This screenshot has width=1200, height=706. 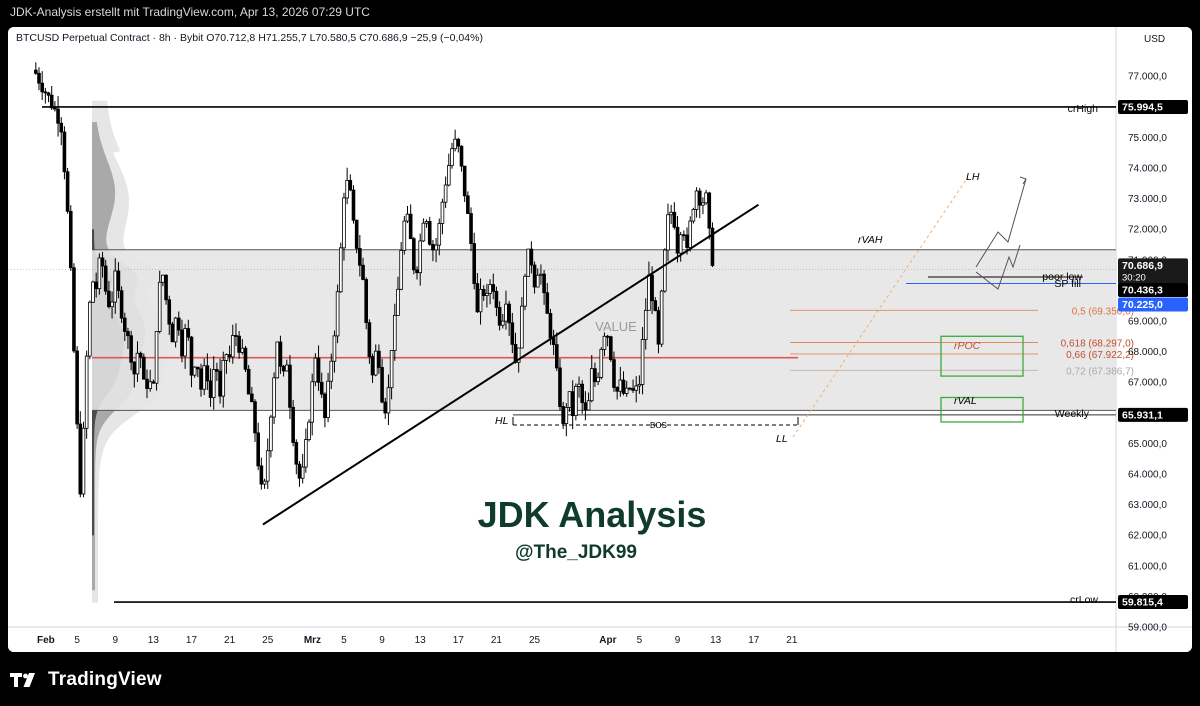 I want to click on y-tick-5: 72.000,0, so click(x=1147, y=230).